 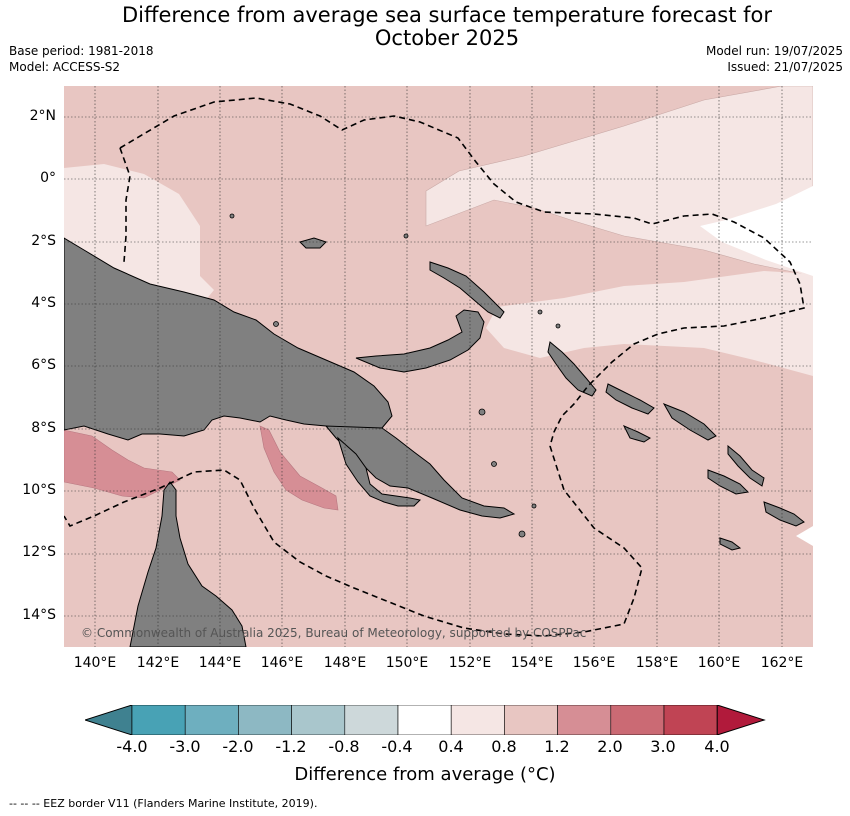 I want to click on colorbar-tick-label: -1.2, so click(x=291, y=746).